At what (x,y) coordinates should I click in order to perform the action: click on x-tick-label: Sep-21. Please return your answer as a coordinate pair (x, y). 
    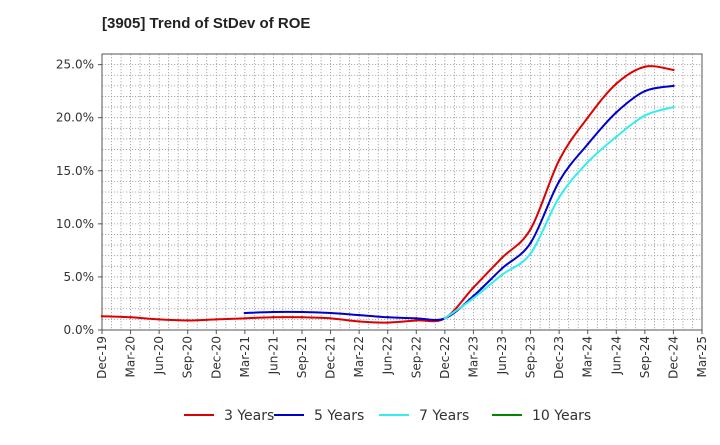
    Looking at the image, I should click on (302, 357).